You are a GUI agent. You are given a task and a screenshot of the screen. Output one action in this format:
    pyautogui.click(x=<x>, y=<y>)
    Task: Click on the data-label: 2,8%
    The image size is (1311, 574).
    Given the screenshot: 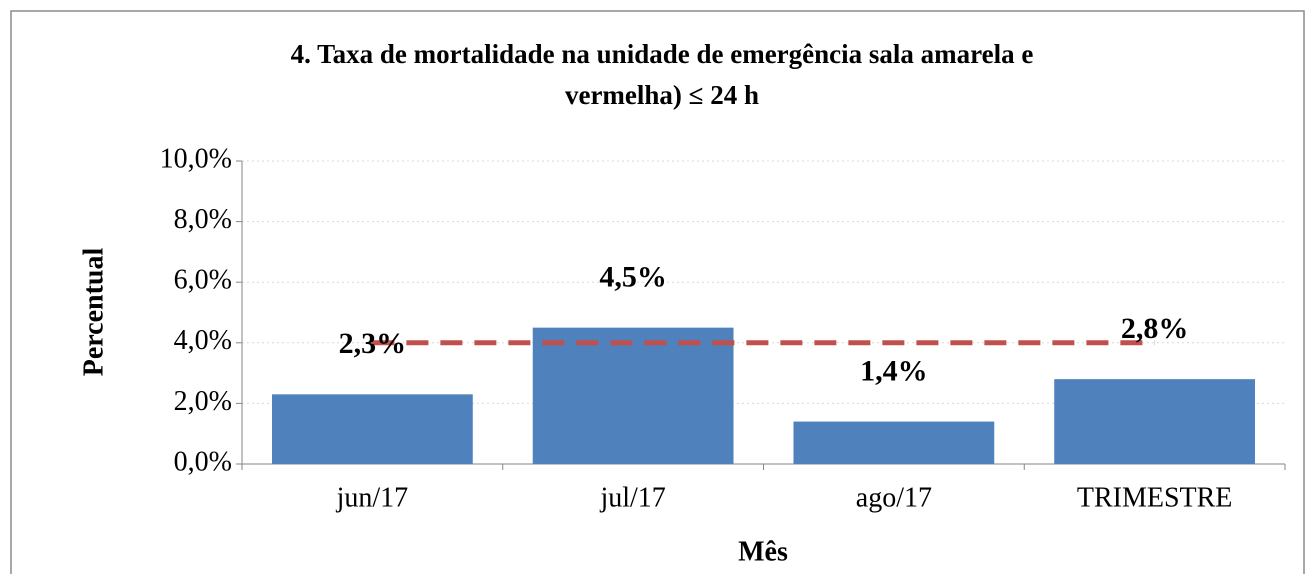 What is the action you would take?
    pyautogui.click(x=1155, y=328)
    